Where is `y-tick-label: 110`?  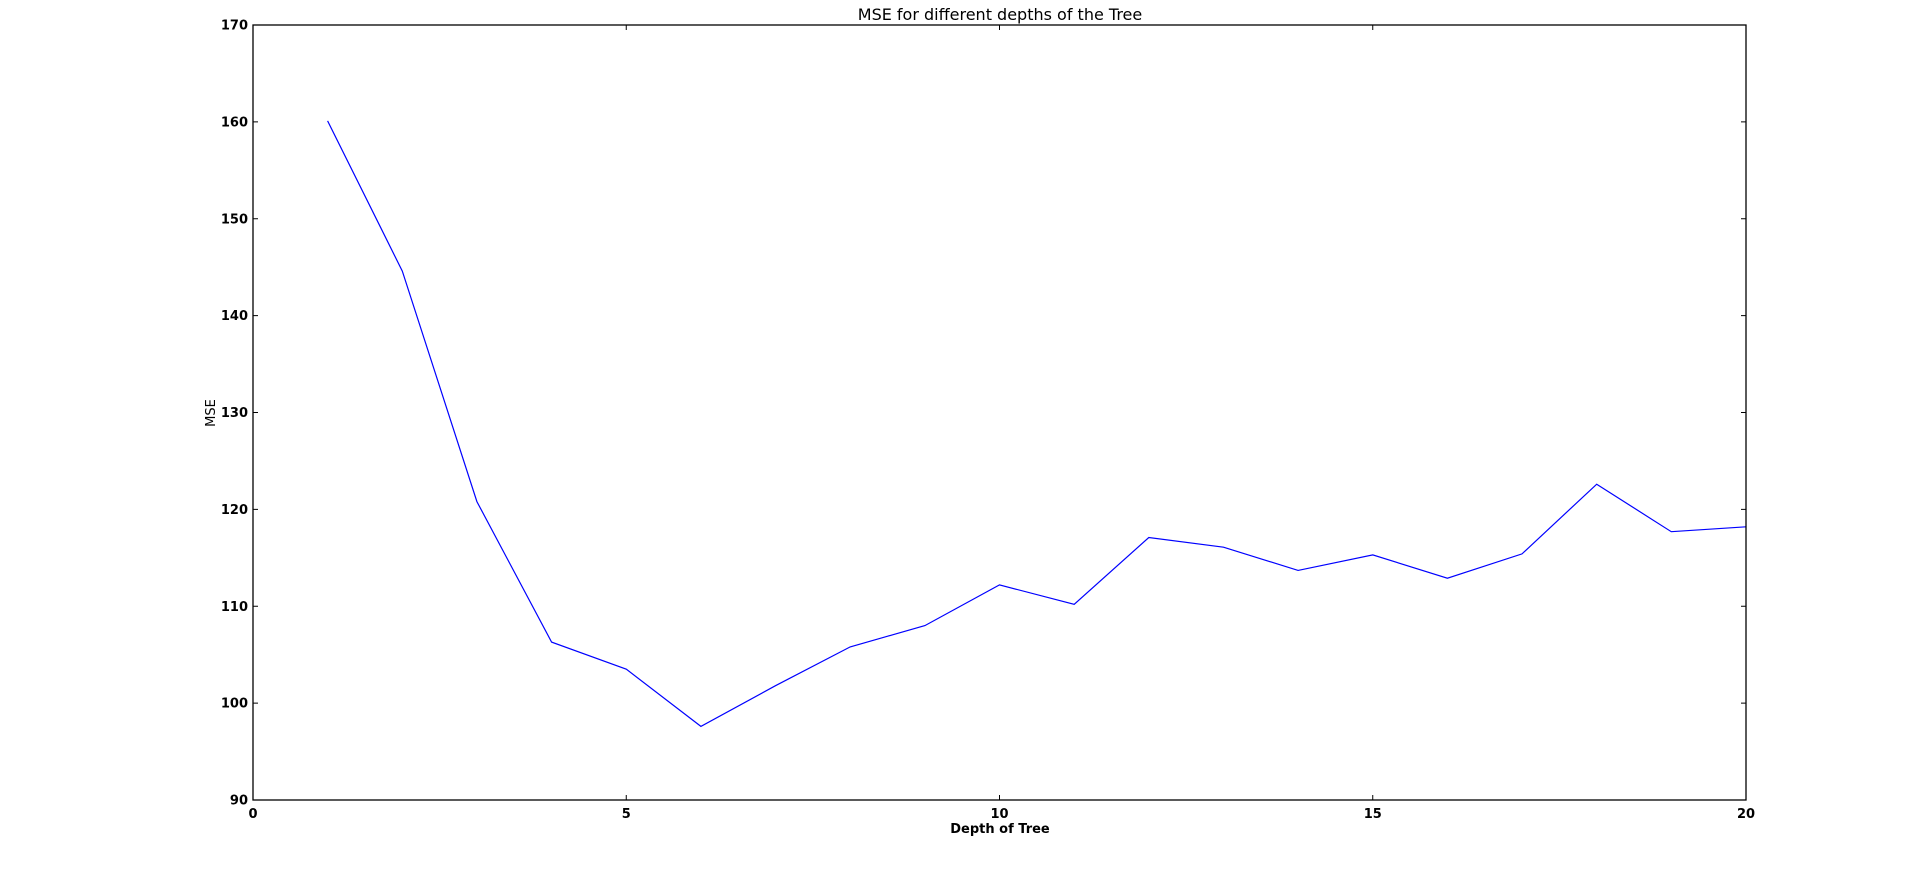 y-tick-label: 110 is located at coordinates (234, 607).